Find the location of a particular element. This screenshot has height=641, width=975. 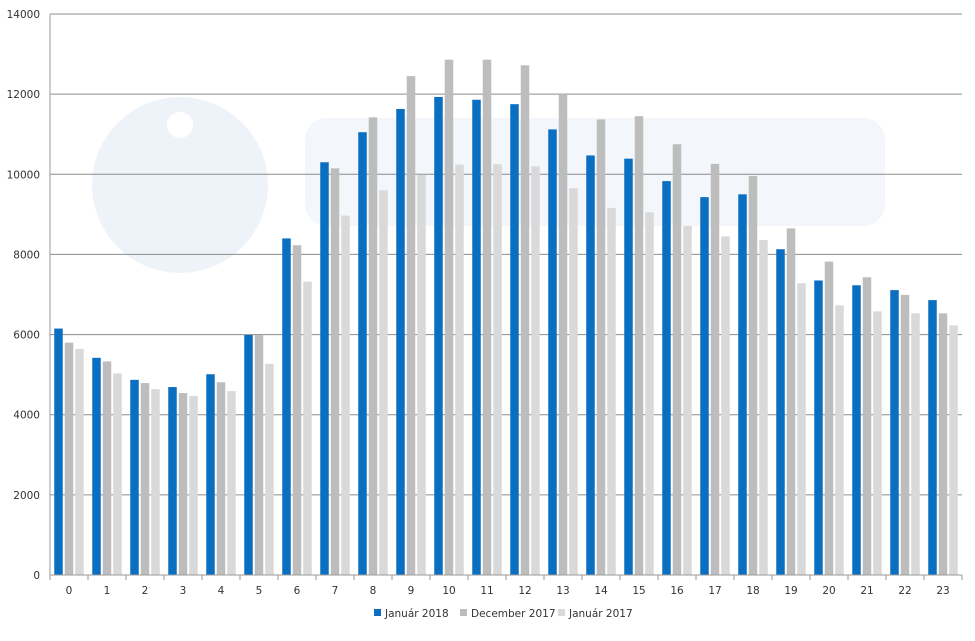

legend-label: Január 2018 is located at coordinates (416, 614).